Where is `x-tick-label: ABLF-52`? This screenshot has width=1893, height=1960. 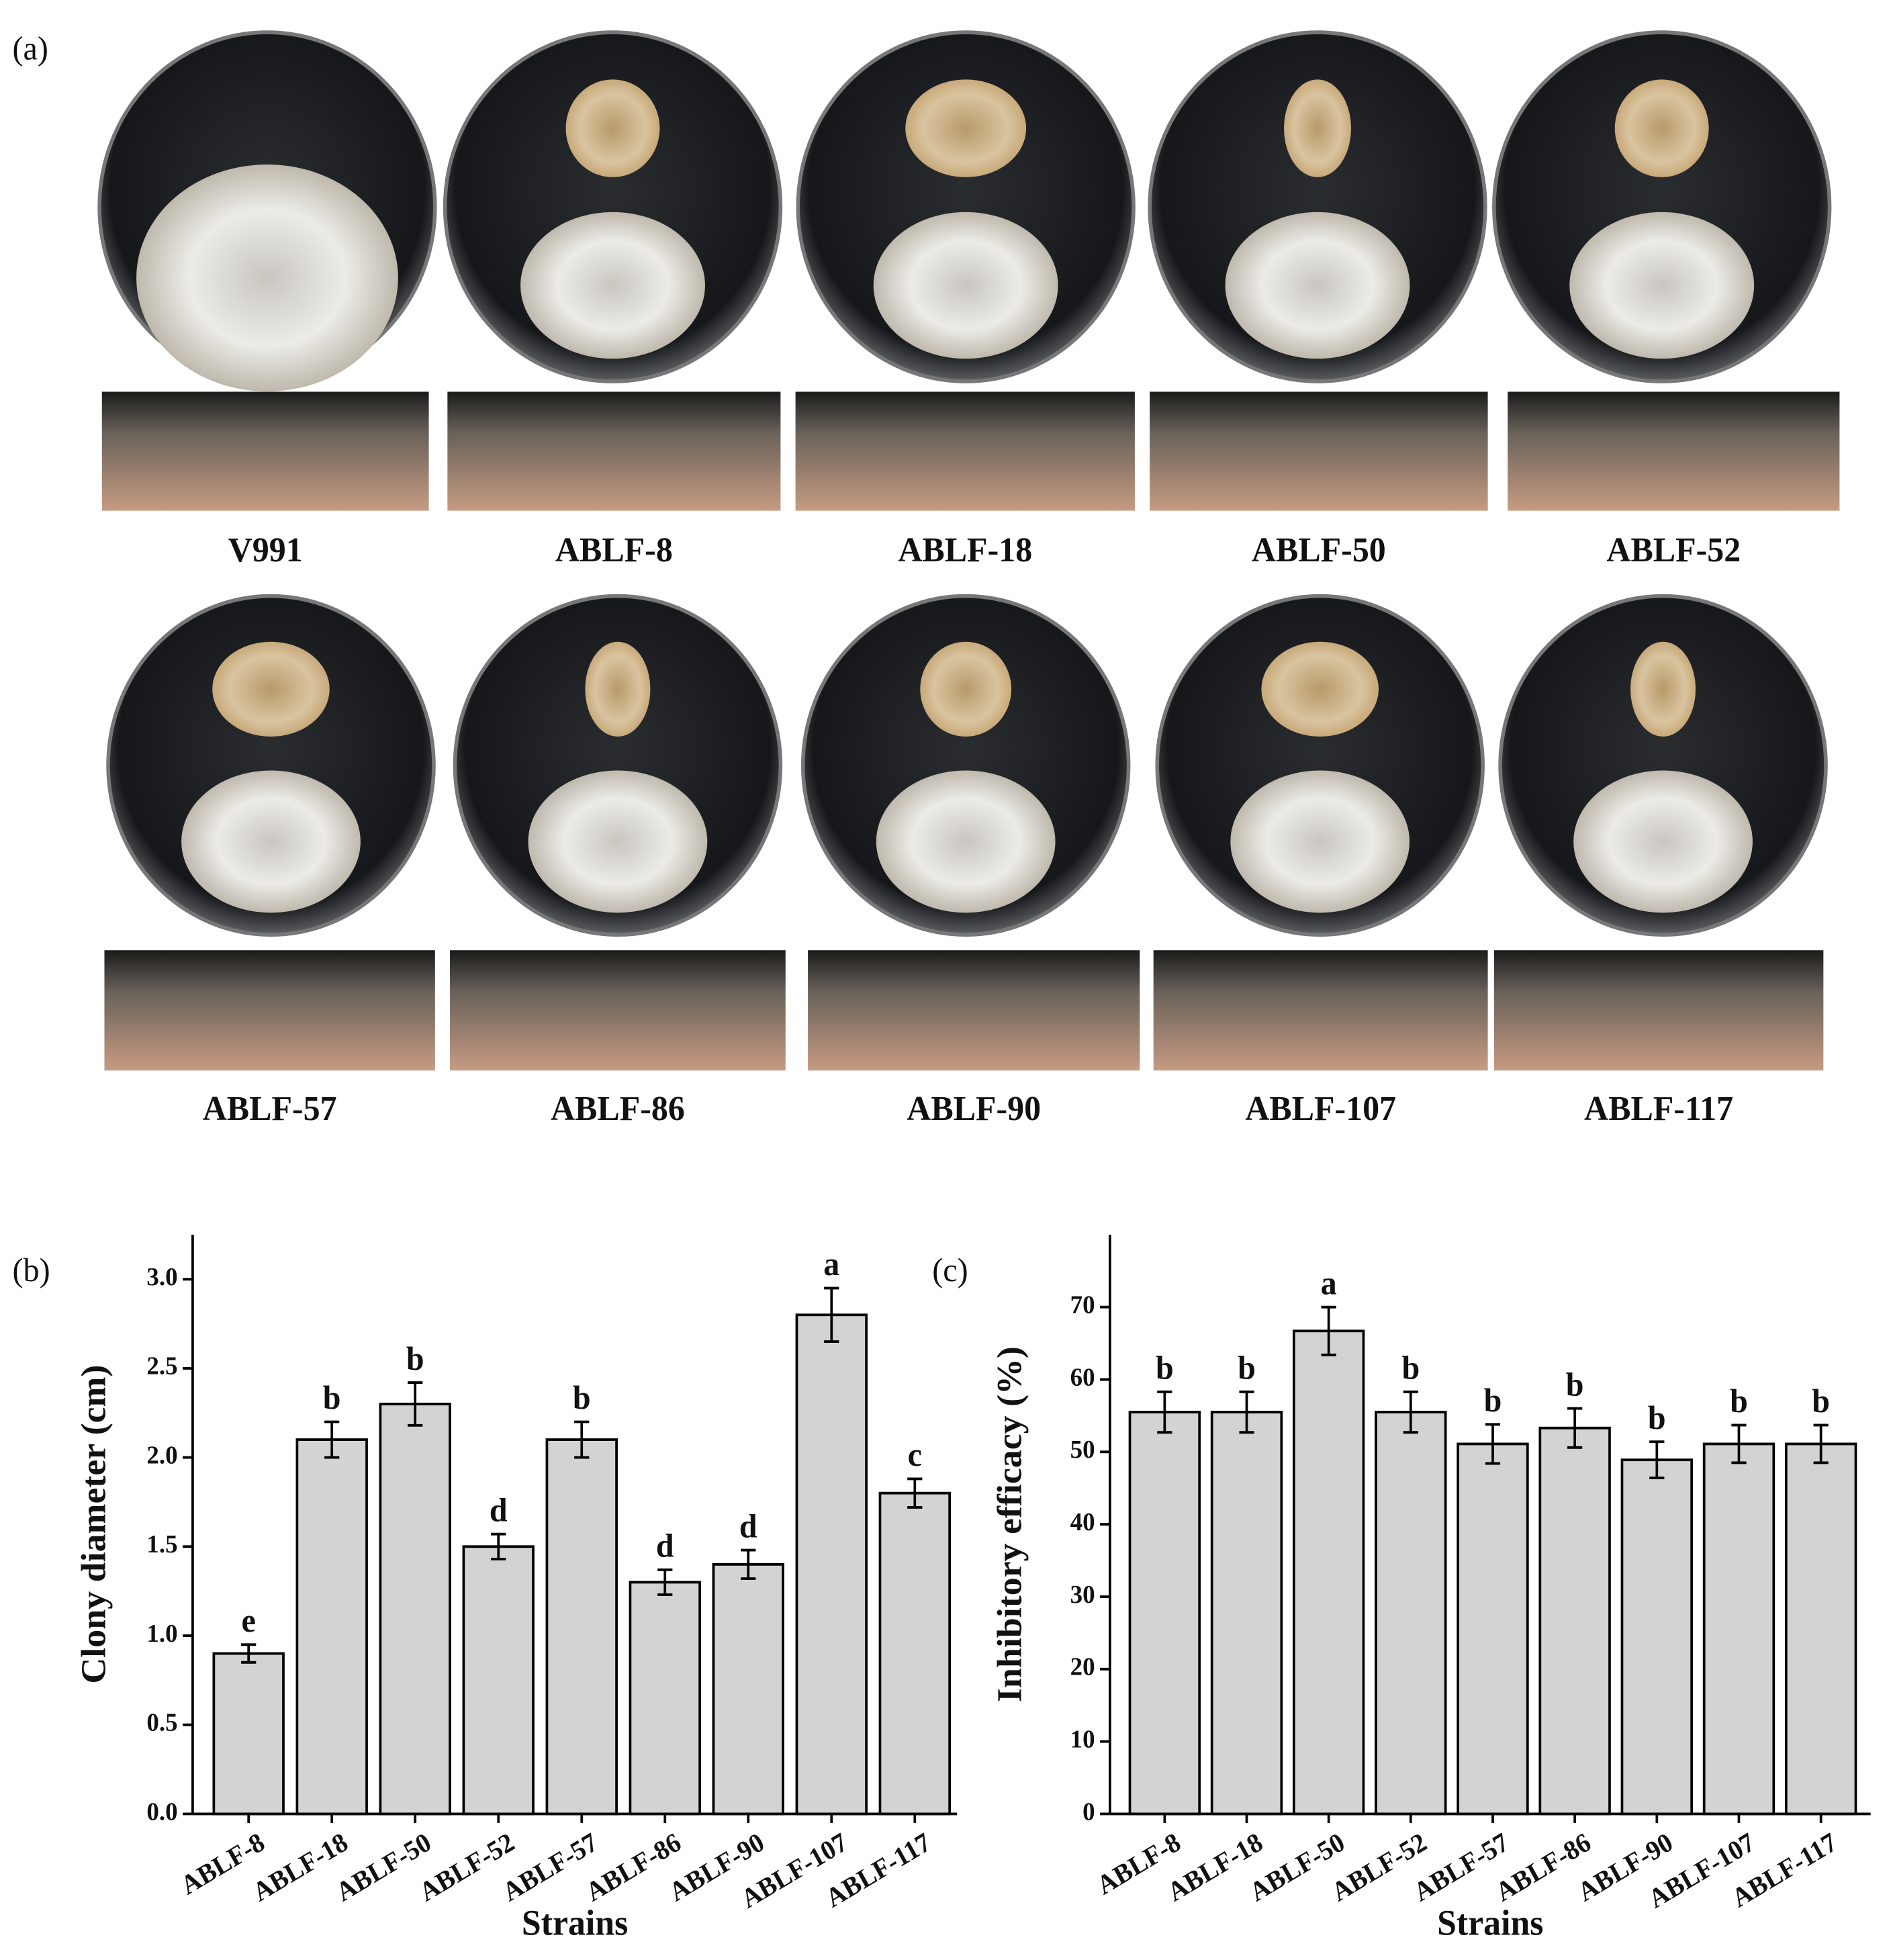
x-tick-label: ABLF-52 is located at coordinates (466, 1868).